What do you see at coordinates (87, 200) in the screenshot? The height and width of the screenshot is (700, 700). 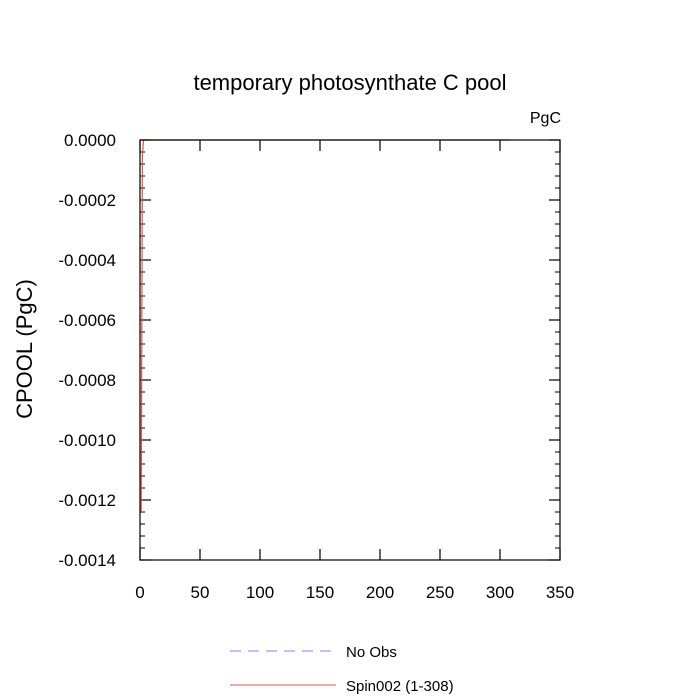 I see `y-tick-label: -0.0002` at bounding box center [87, 200].